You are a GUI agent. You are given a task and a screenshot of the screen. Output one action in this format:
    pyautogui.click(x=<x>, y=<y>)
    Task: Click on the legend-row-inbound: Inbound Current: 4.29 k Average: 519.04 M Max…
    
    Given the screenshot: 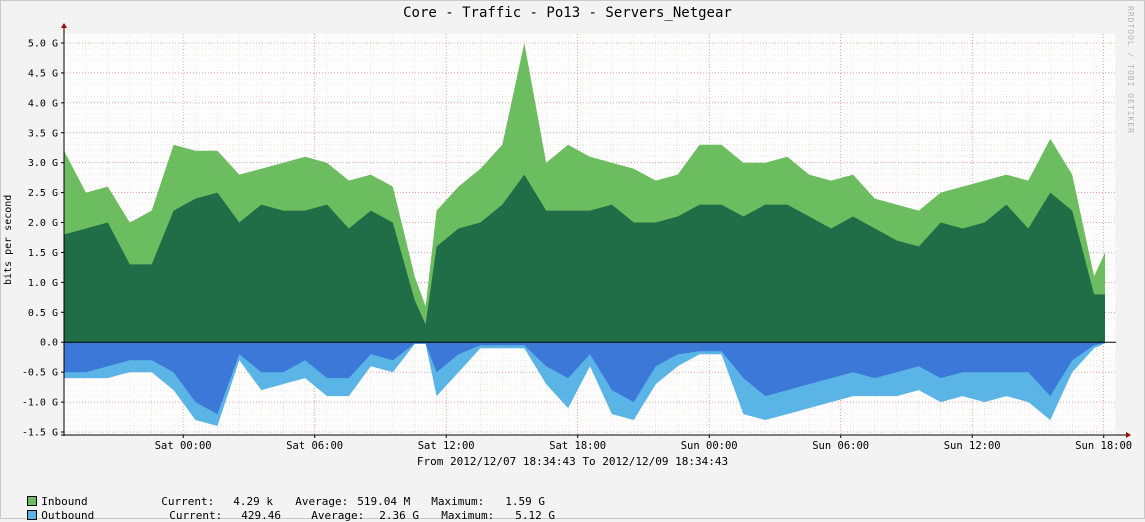 What is the action you would take?
    pyautogui.click(x=279, y=495)
    